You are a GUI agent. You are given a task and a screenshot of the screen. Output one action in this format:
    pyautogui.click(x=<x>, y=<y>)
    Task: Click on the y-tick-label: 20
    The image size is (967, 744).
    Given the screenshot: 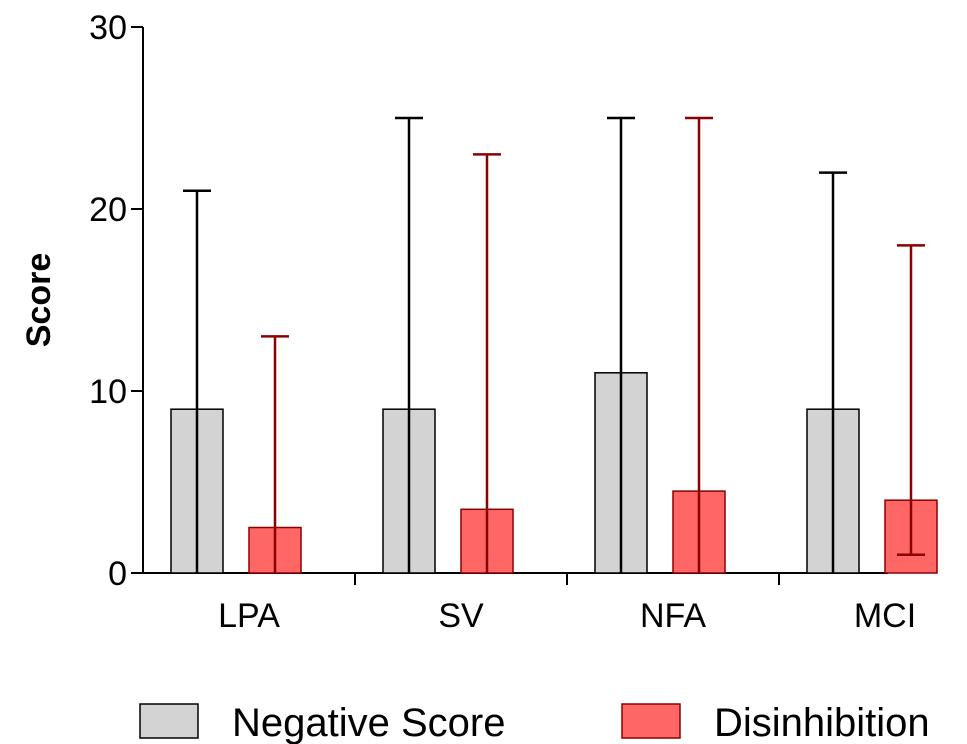 What is the action you would take?
    pyautogui.click(x=108, y=210)
    